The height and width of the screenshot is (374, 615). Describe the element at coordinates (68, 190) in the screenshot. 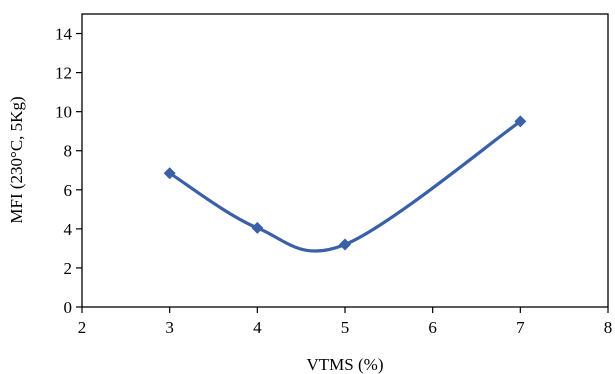

I see `y-tick-label: 6` at that location.